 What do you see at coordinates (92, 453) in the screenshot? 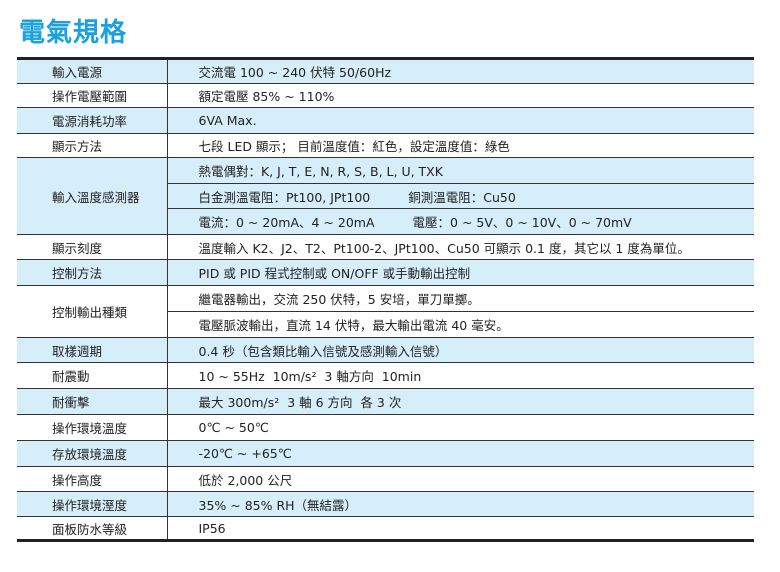
I see `row-label: 存放環境溫度` at bounding box center [92, 453].